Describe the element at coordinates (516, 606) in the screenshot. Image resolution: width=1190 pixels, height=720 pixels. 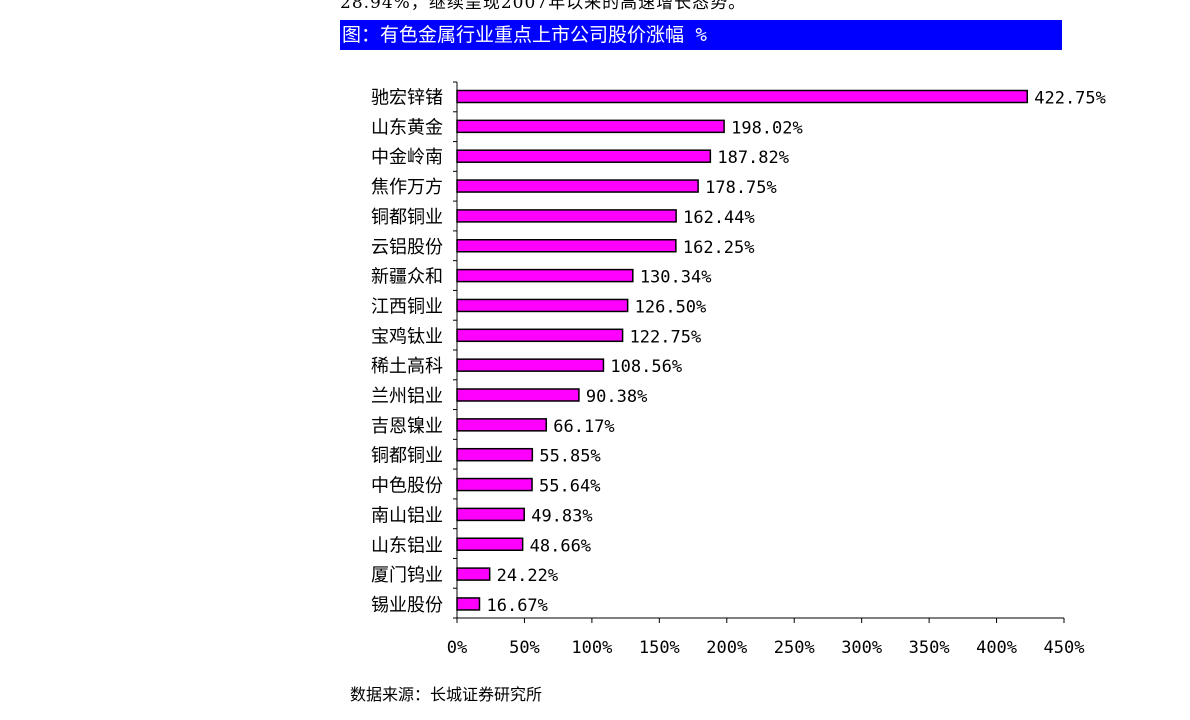
I see `value-label: 16.67%` at that location.